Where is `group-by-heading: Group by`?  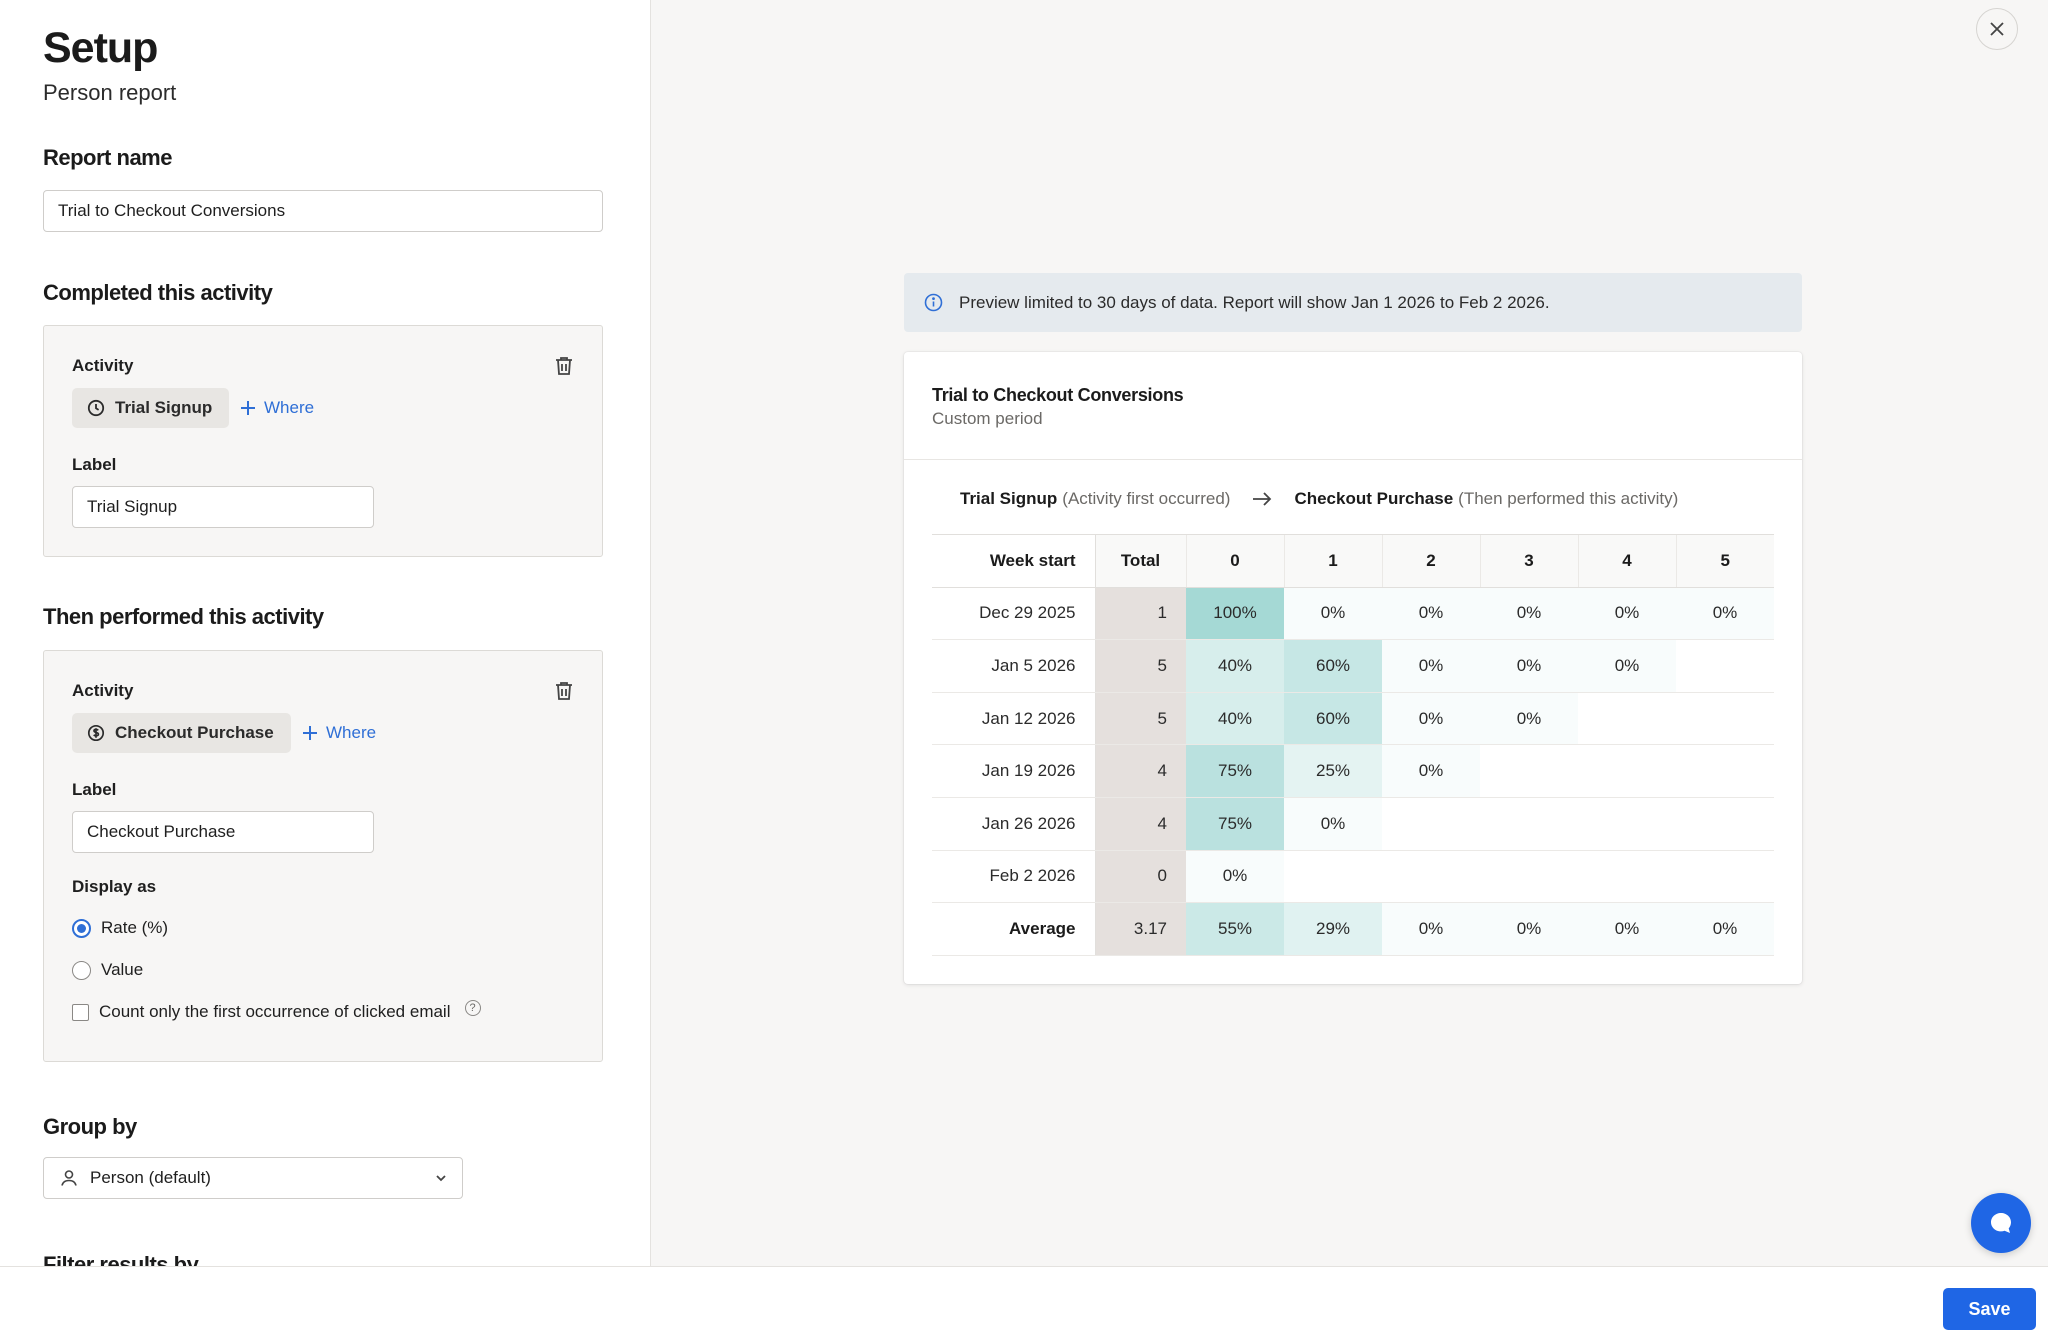
group-by-heading: Group by is located at coordinates (90, 1126).